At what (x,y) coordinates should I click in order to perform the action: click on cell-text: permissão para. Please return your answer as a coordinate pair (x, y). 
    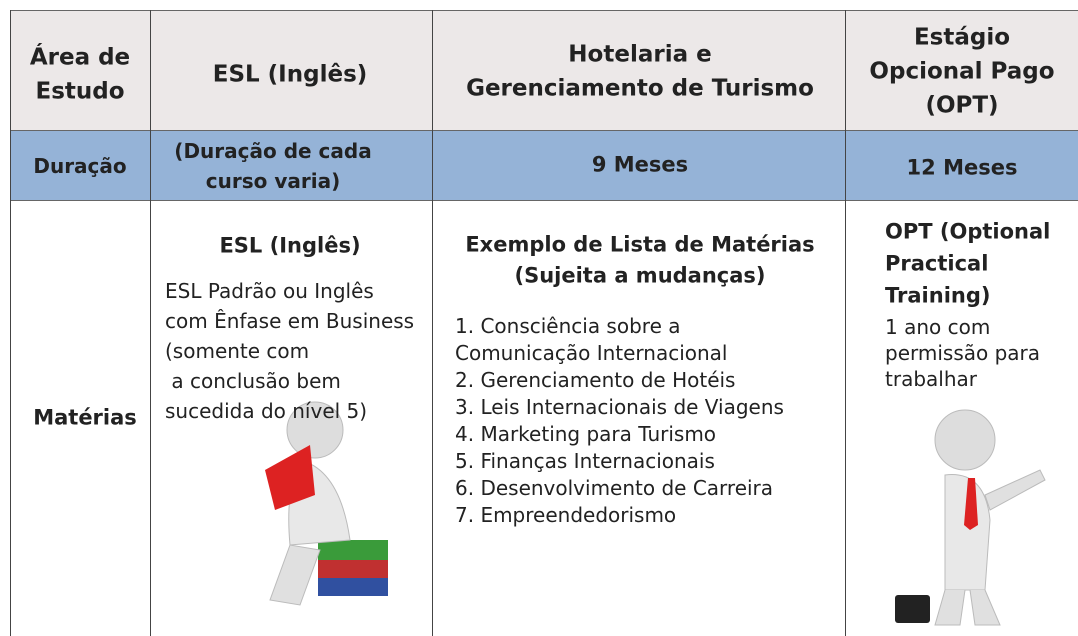
    Looking at the image, I should click on (963, 353).